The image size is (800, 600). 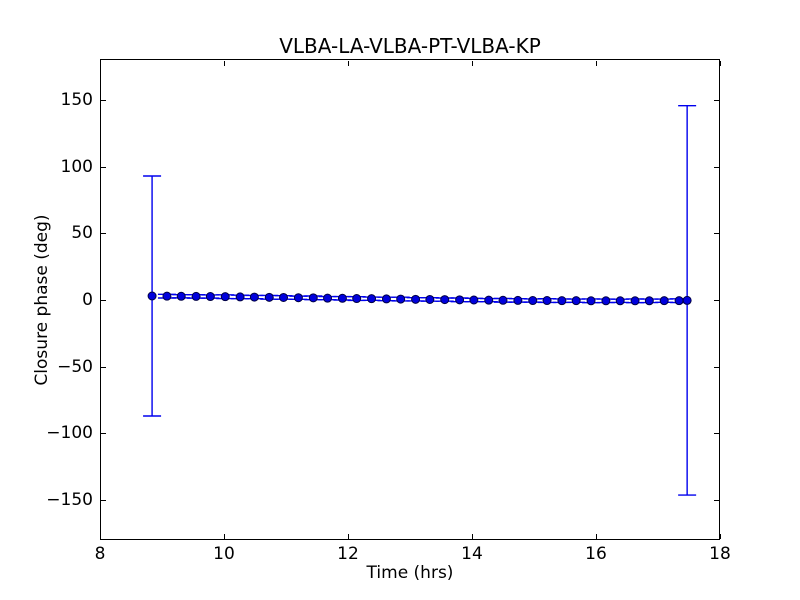 What do you see at coordinates (75, 367) in the screenshot?
I see `y-tick-label: −50` at bounding box center [75, 367].